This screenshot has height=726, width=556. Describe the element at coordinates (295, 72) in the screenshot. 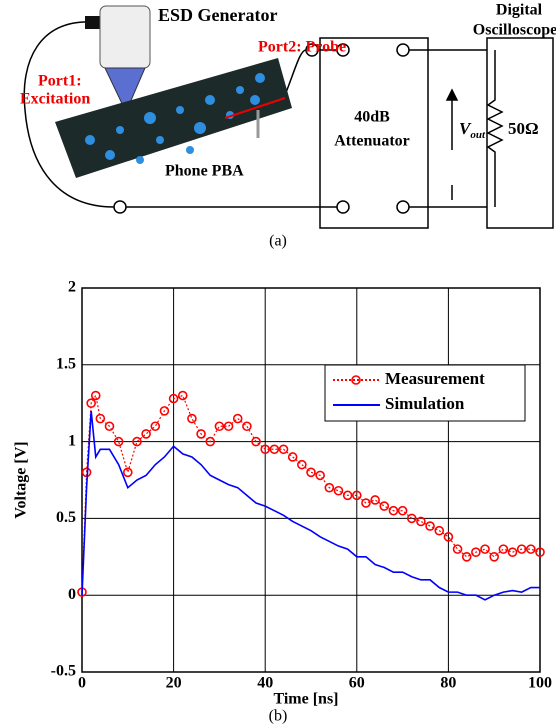

I see `probe-cable` at that location.